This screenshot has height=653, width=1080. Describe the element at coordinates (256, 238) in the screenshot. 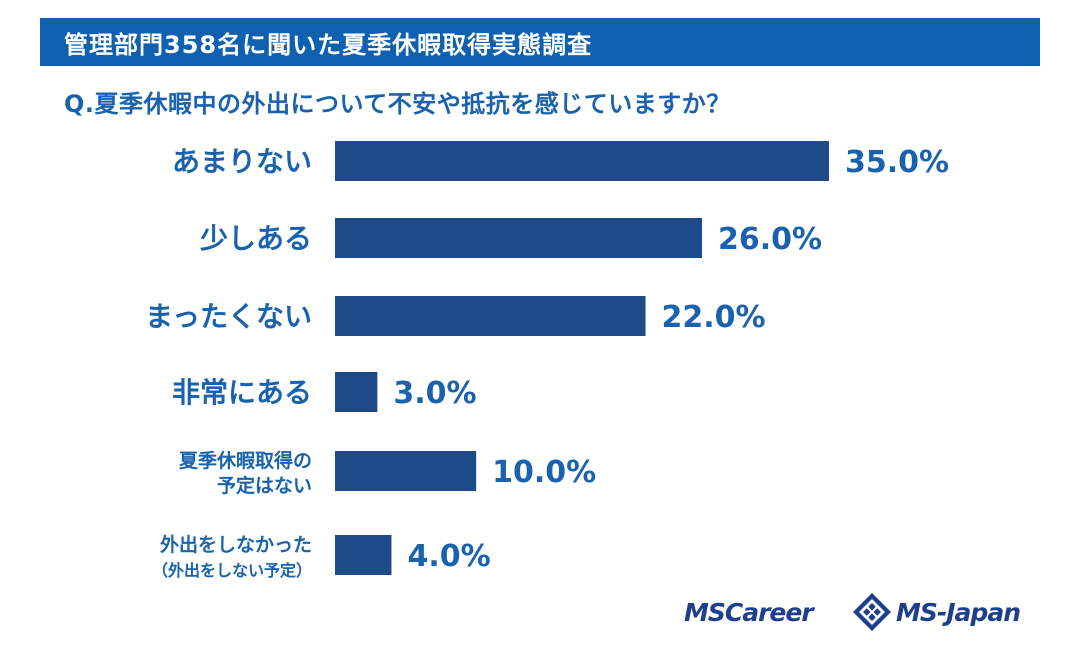

I see `category-label-1: 少しある` at that location.